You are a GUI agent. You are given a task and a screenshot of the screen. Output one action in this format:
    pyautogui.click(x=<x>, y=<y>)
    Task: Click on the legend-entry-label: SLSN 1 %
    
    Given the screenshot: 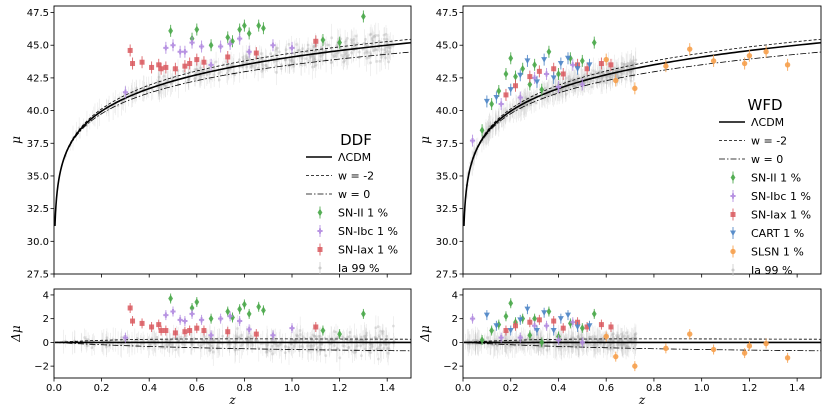 What is the action you would take?
    pyautogui.click(x=777, y=252)
    